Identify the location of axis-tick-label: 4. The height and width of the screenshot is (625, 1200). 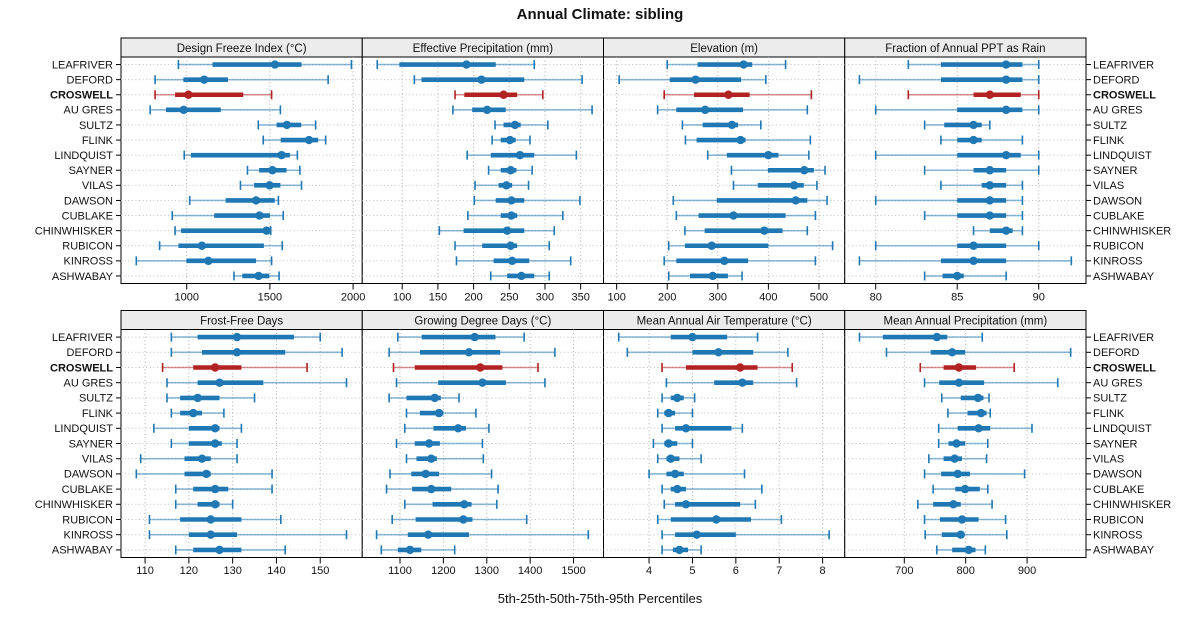
(649, 571).